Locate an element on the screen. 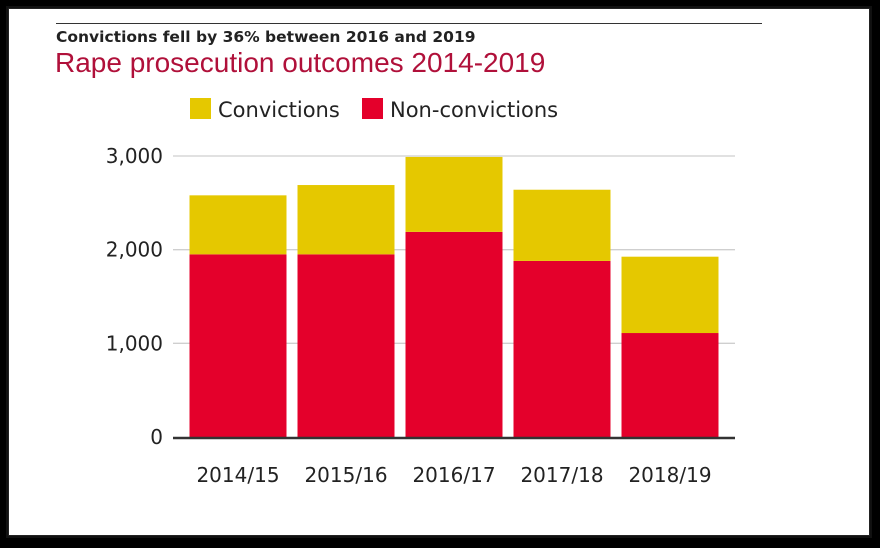 Image resolution: width=880 pixels, height=548 pixels. x-tick-label: 2017/18 is located at coordinates (561, 475).